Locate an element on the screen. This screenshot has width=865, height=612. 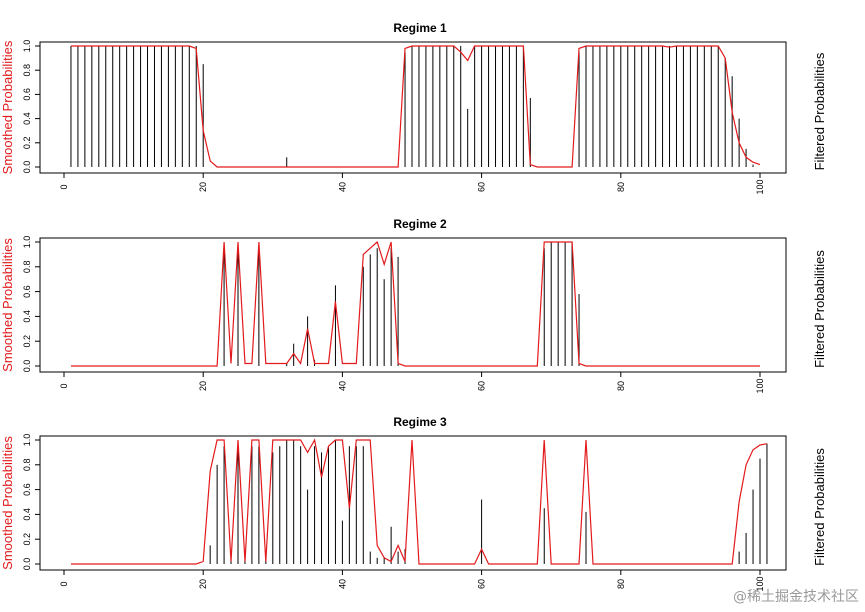
chart-title: Regime 2 is located at coordinates (420, 224).